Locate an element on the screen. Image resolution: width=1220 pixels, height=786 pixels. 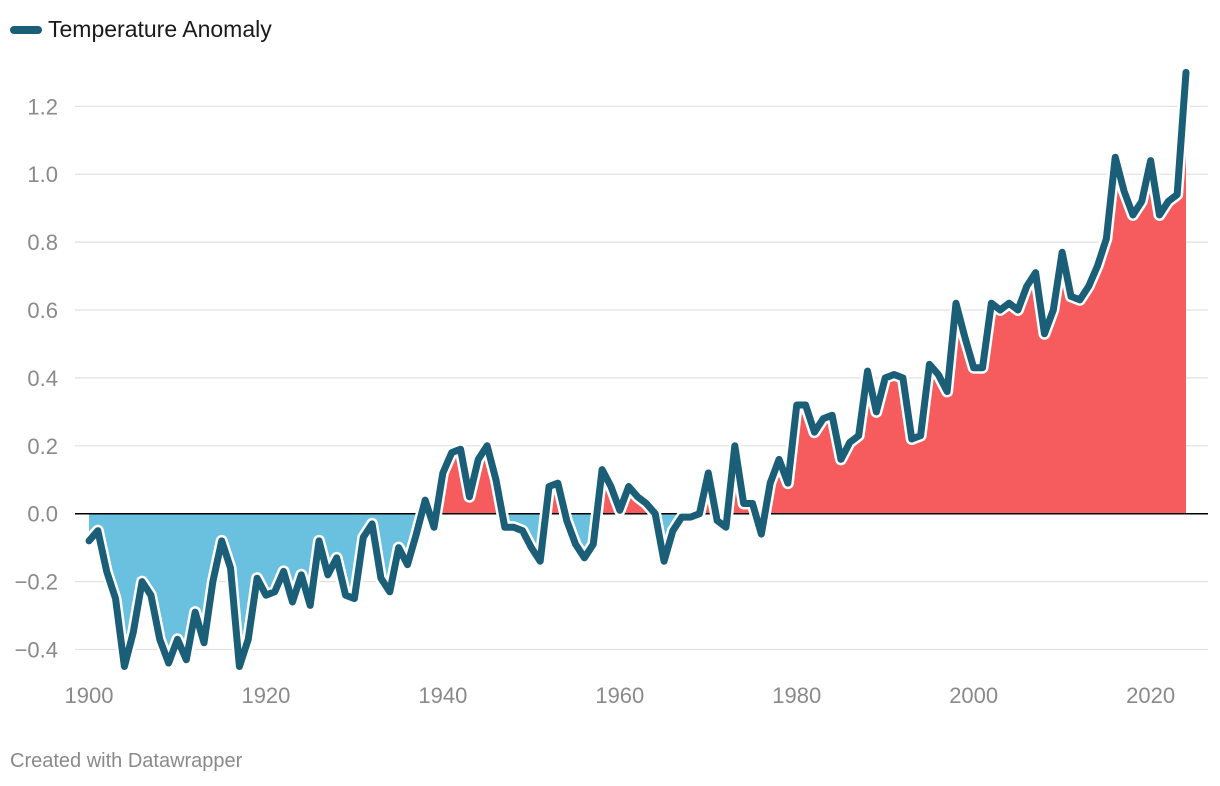
data-point-1937 is located at coordinates (416, 534).